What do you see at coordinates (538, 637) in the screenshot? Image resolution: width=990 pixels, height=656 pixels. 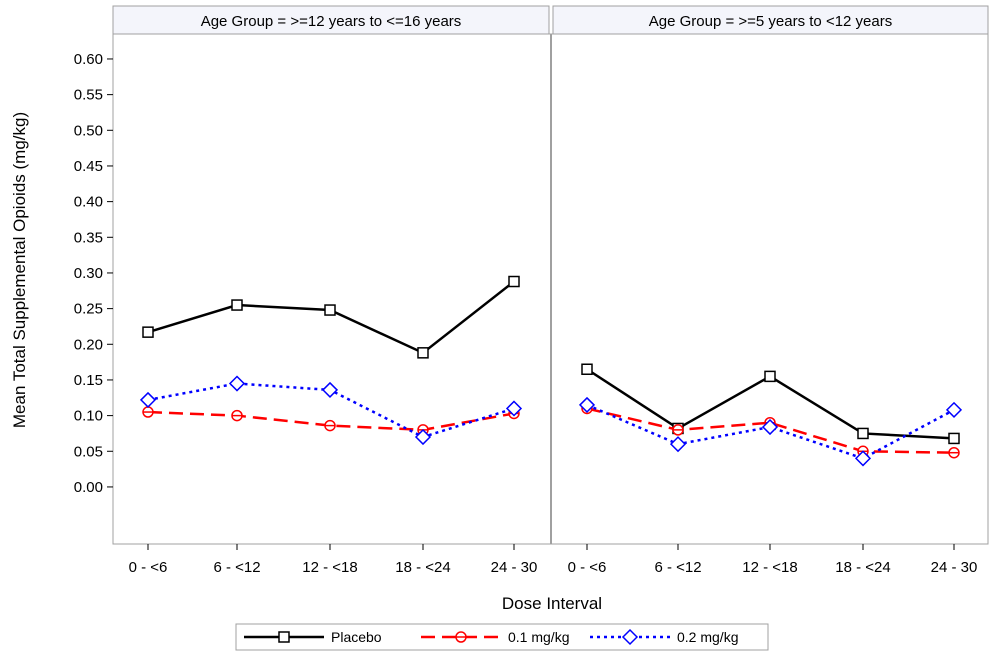 I see `legend-label: 0.1 mg/kg` at bounding box center [538, 637].